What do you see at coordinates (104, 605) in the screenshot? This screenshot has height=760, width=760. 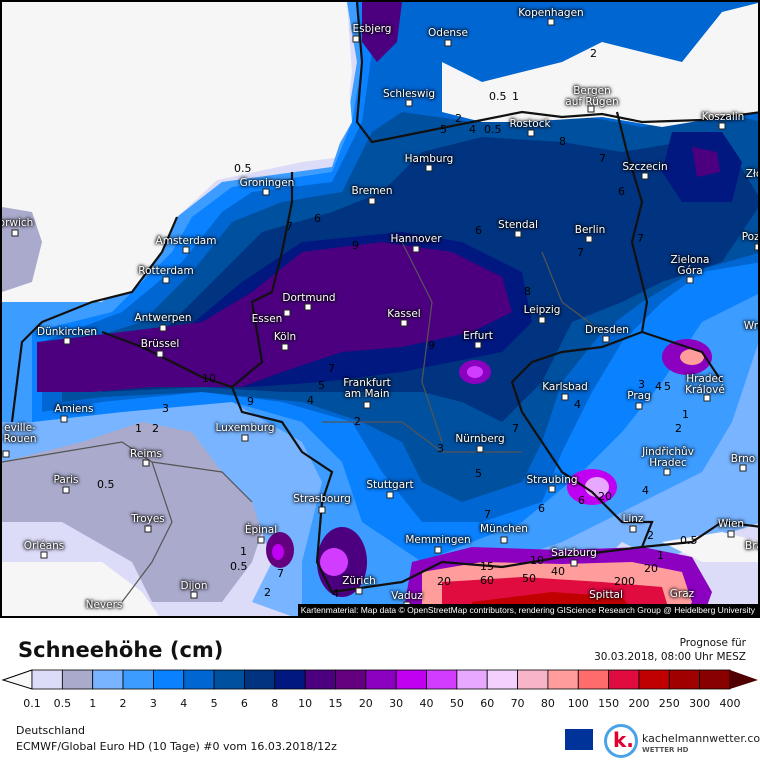 I see `city-label: Nevers` at bounding box center [104, 605].